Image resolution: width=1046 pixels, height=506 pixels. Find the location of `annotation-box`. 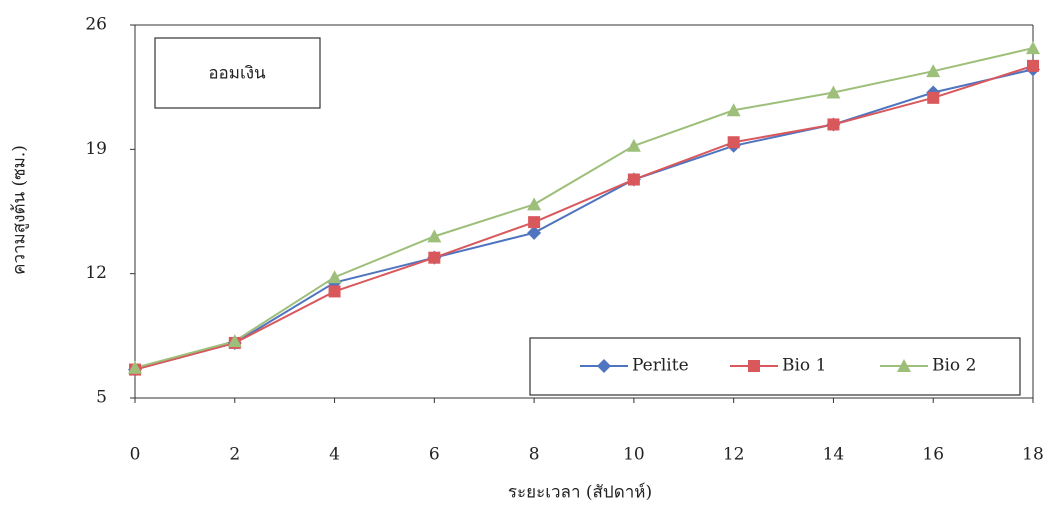

annotation-box is located at coordinates (237, 73).